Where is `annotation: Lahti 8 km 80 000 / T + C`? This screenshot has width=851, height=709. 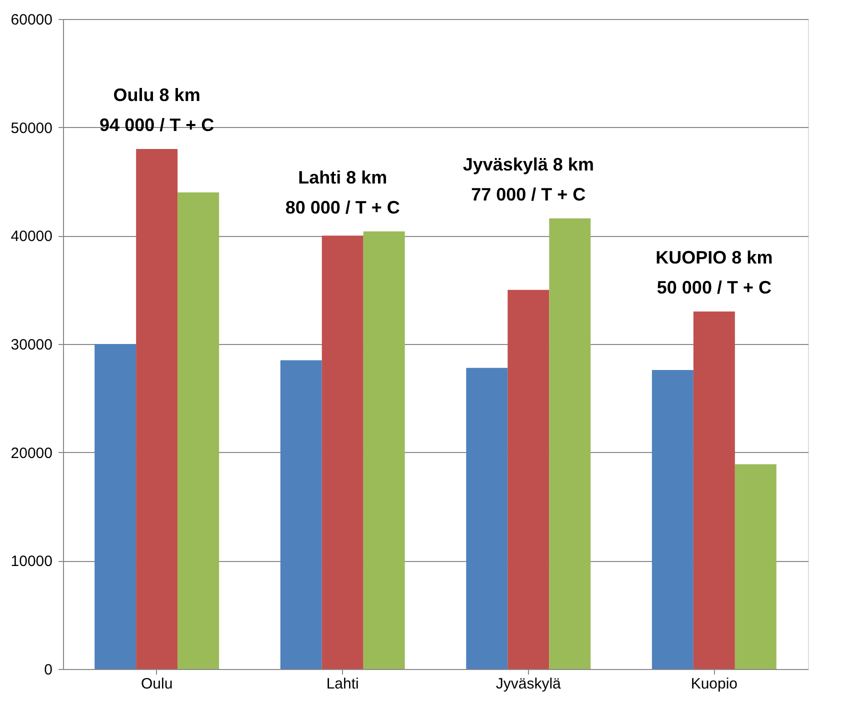
annotation: Lahti 8 km 80 000 / T + C is located at coordinates (342, 192).